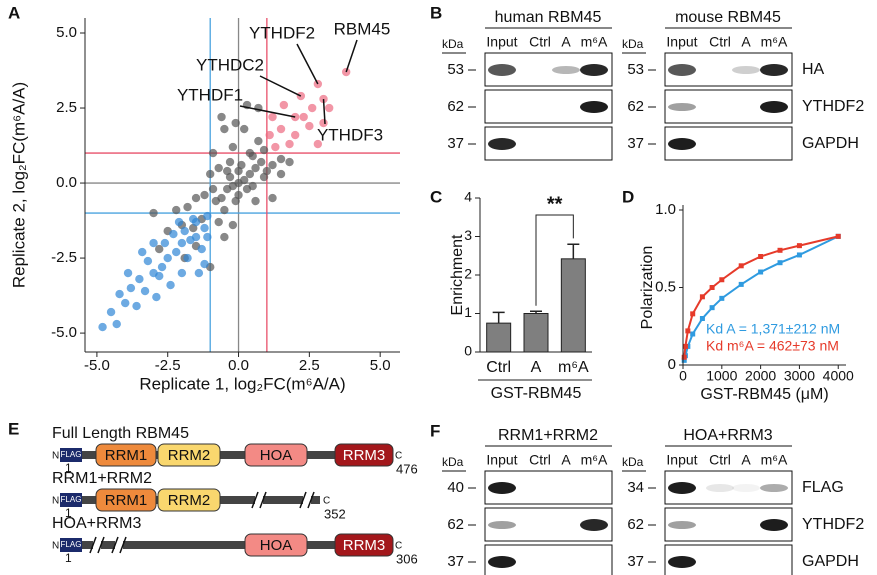 Image resolution: width=877 pixels, height=575 pixels. Describe the element at coordinates (230, 64) in the screenshot. I see `annotation: YTHDC2` at that location.